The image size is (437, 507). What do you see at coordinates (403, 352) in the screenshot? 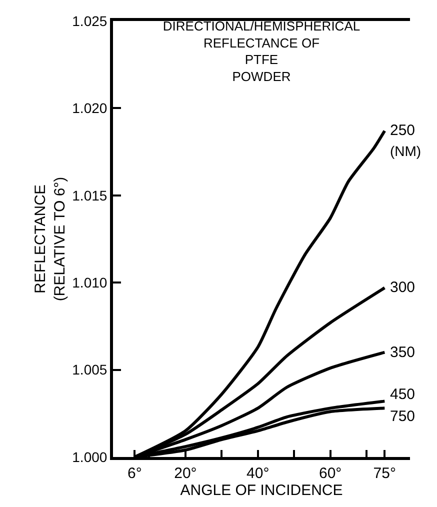
I see `series-label: 350` at bounding box center [403, 352].